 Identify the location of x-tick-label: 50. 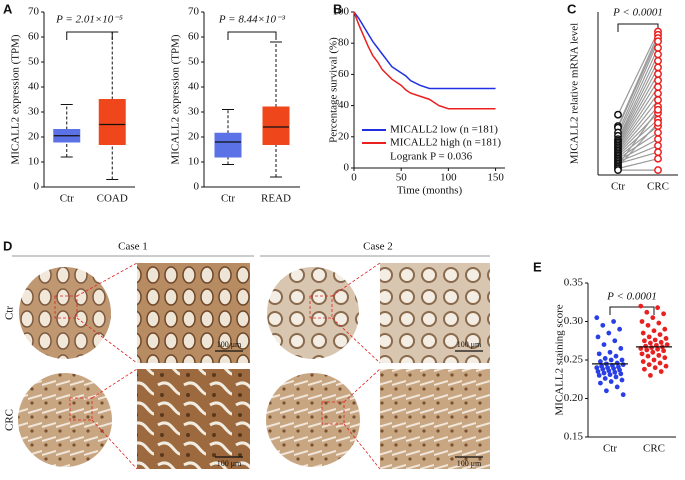
(402, 178).